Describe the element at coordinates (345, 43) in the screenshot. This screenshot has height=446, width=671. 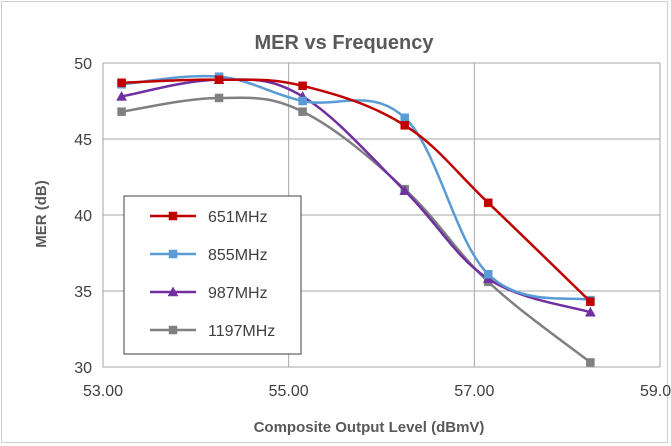
I see `chart-title: MER vs Frequency` at that location.